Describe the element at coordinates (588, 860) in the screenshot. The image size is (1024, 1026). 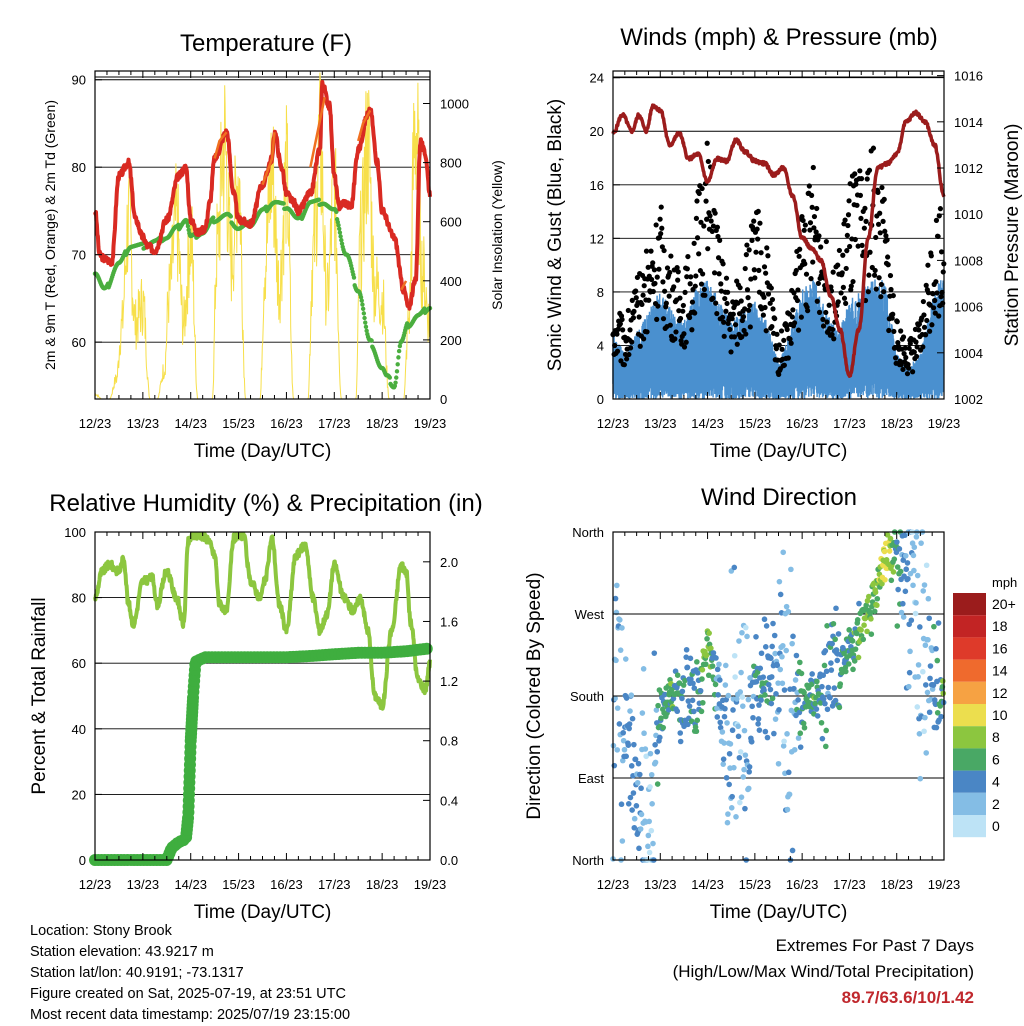
I see `y-tick-label: North` at that location.